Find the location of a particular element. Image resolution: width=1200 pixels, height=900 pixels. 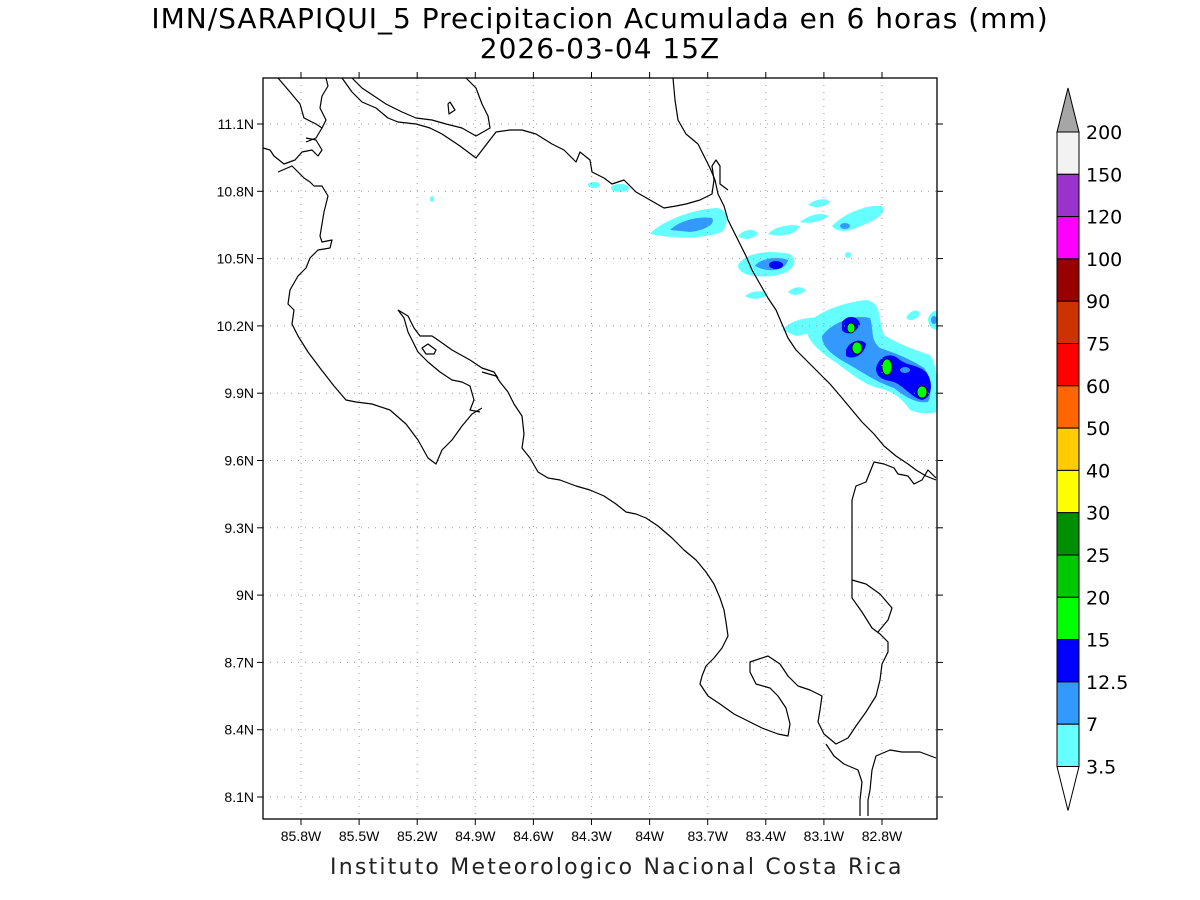

colorbar-level-label: 20 is located at coordinates (1098, 598).